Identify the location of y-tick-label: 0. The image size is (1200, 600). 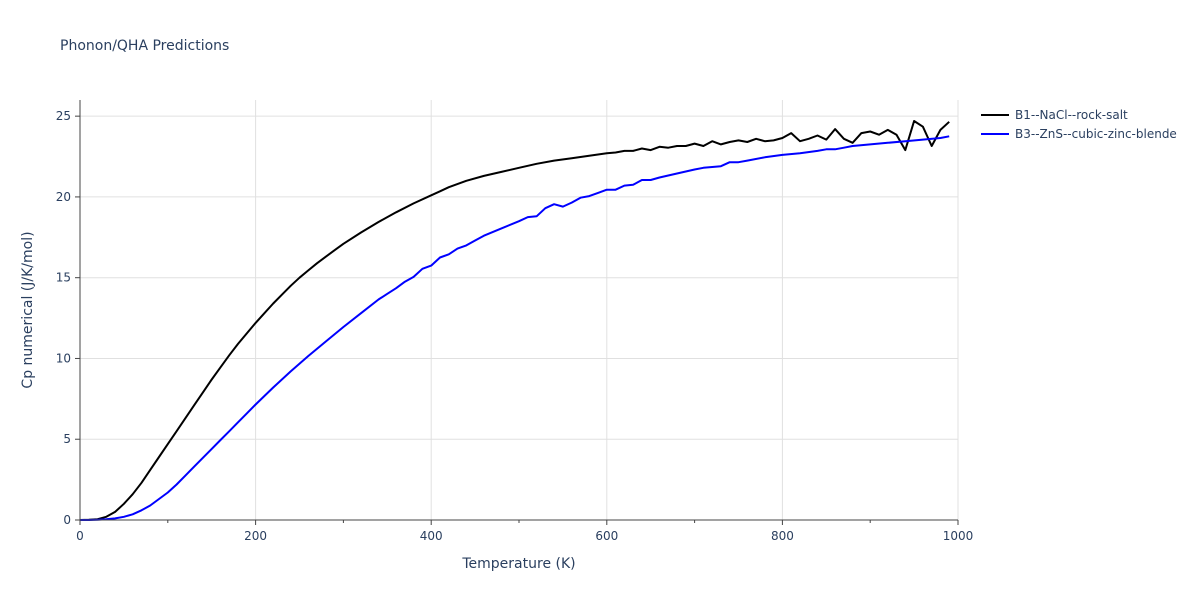
(67, 520).